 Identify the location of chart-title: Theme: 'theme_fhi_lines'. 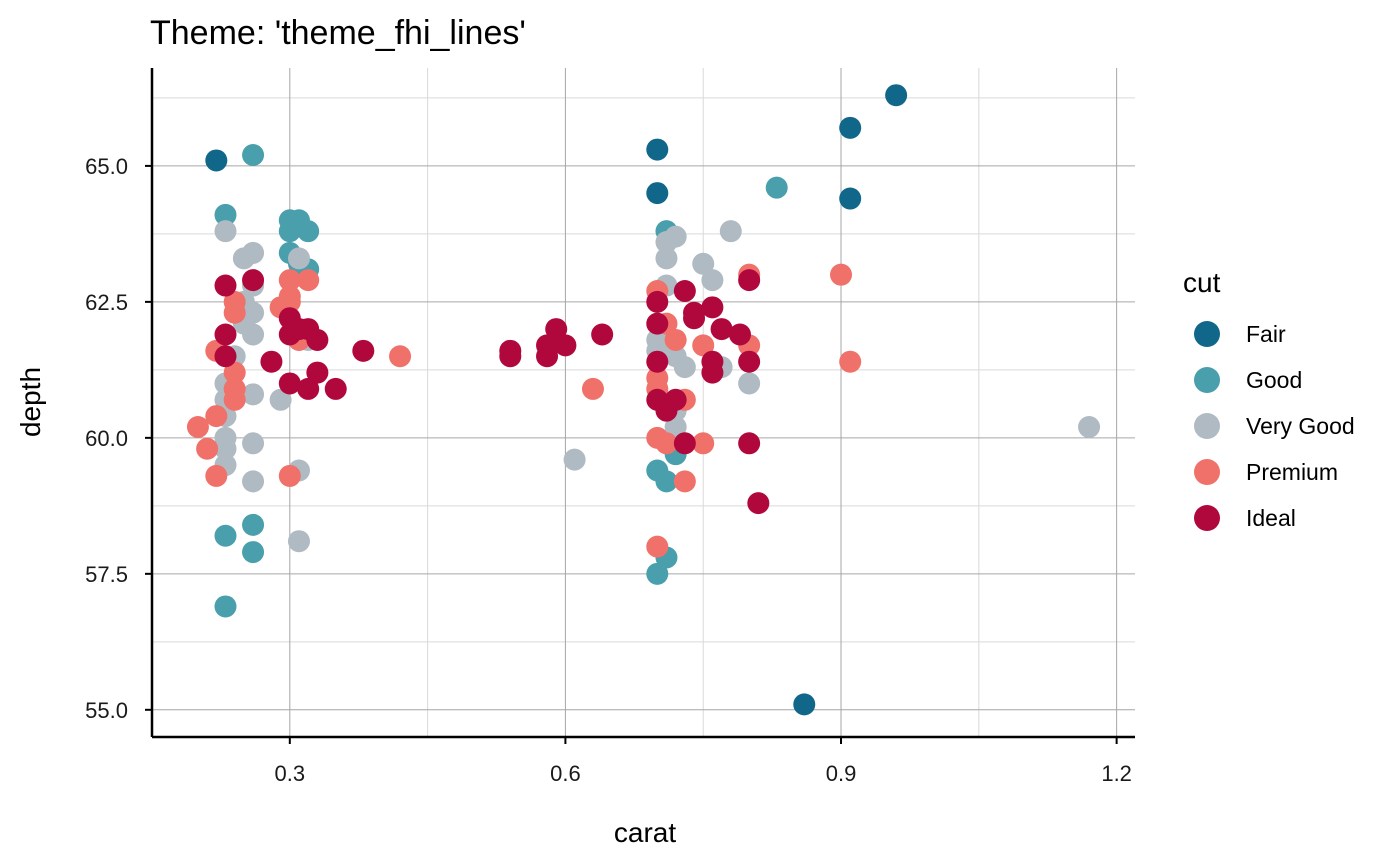
(338, 33).